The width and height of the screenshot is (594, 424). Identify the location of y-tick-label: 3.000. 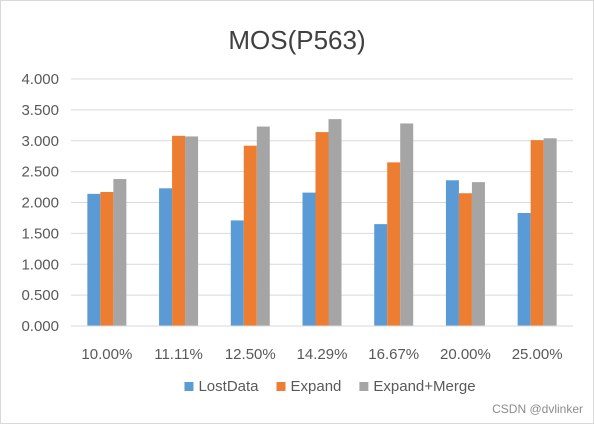
(40, 141).